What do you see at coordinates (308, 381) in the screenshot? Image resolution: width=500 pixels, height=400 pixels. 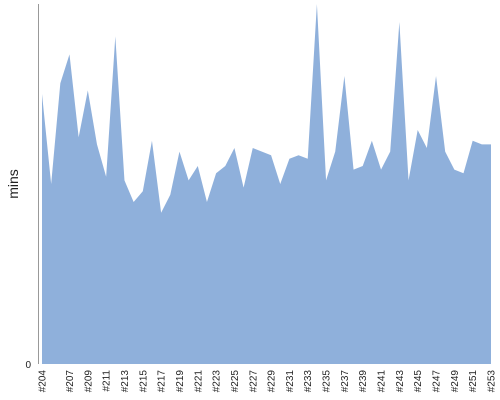 I see `x-tick-label: #233` at bounding box center [308, 381].